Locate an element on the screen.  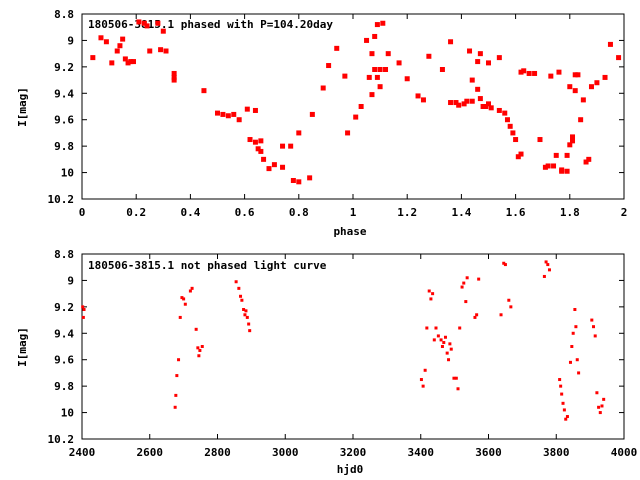
x-axis-label: phase is located at coordinates (349, 231).